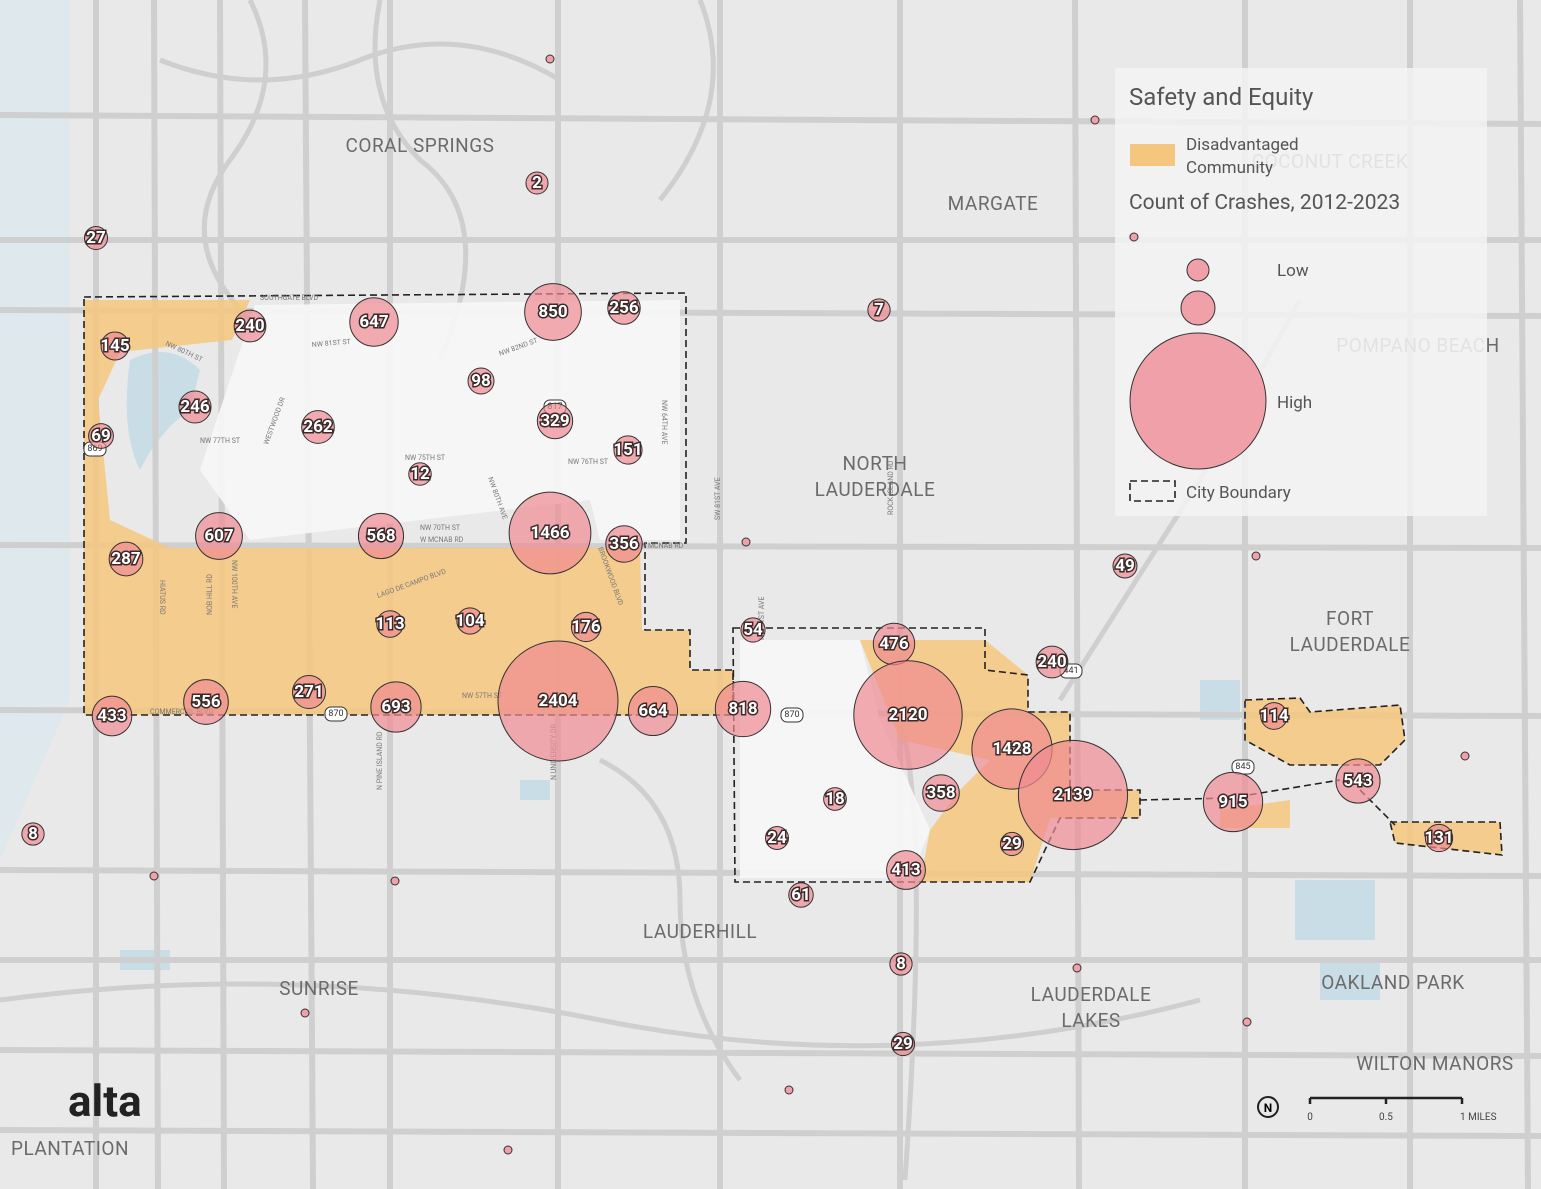  What do you see at coordinates (1242, 767) in the screenshot?
I see `route-number: 845` at bounding box center [1242, 767].